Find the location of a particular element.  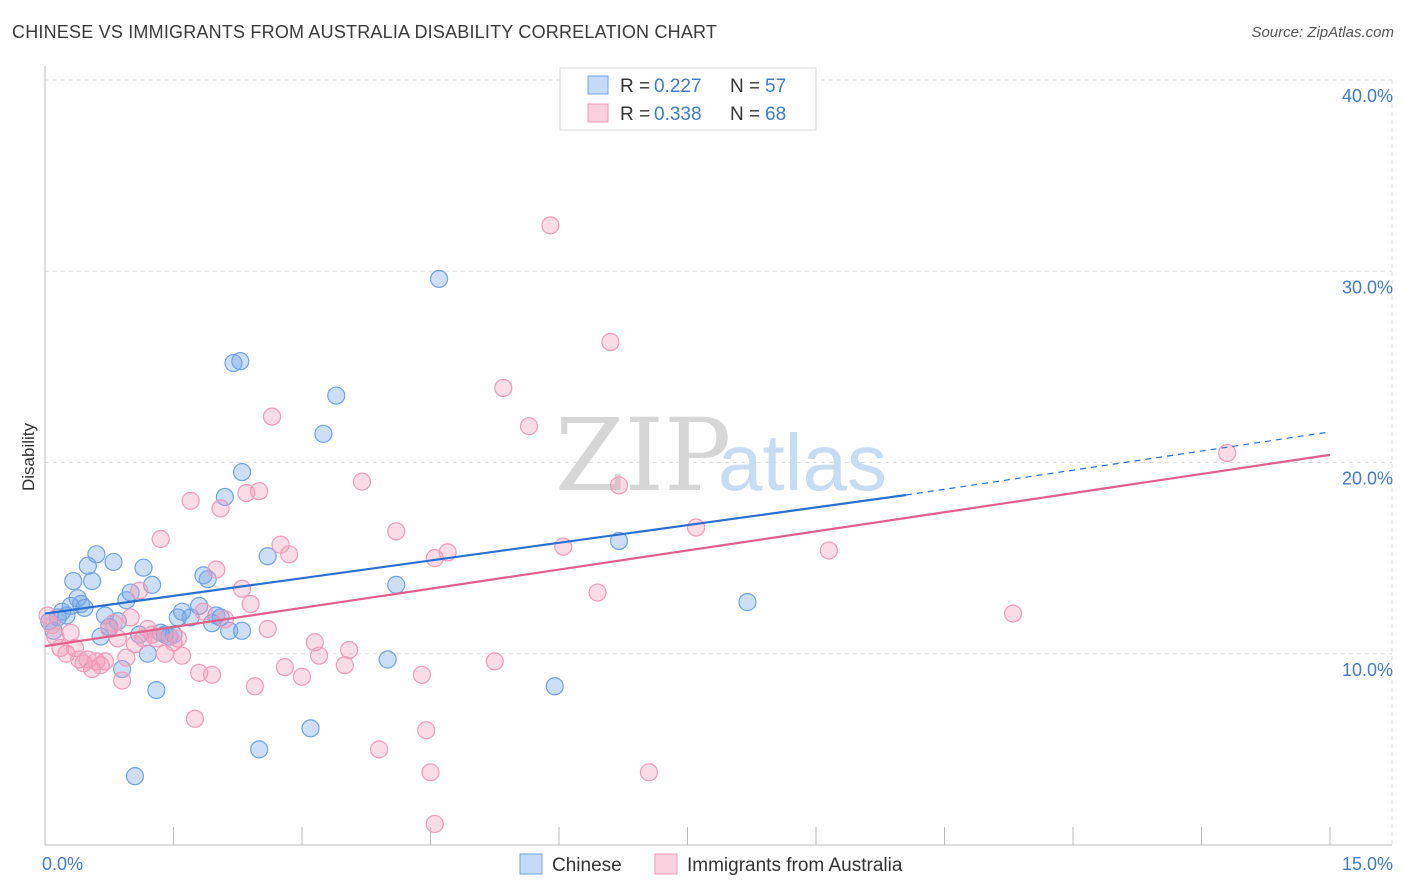

series-legend: Chinese Immigrants from Australia is located at coordinates (711, 864).